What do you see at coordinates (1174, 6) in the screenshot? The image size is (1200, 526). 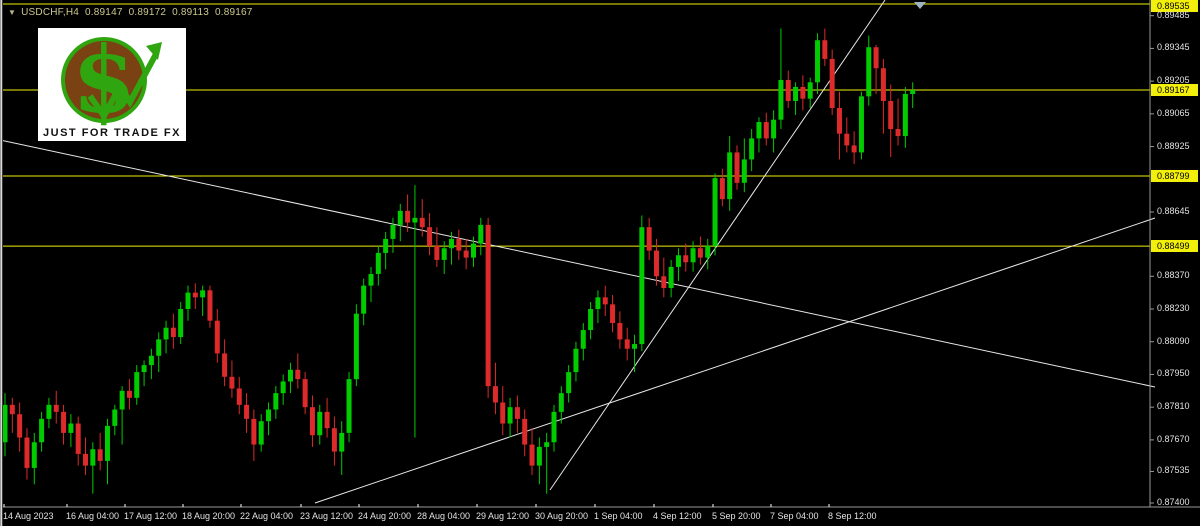 I see `price-axis-tag: 0.89535` at bounding box center [1174, 6].